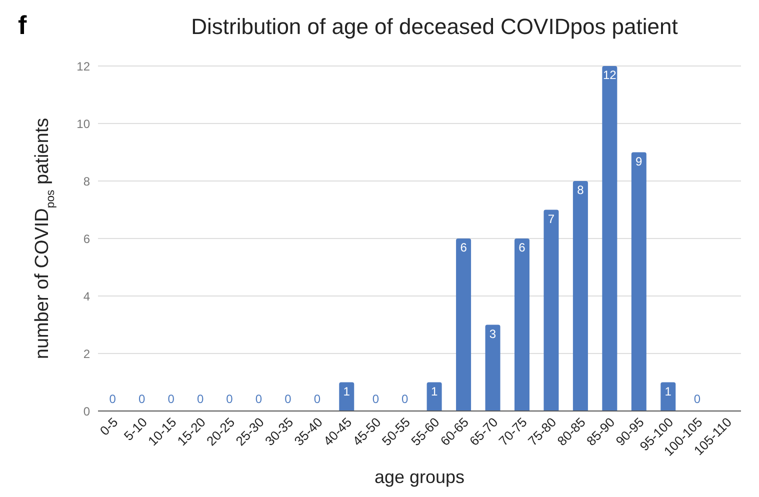 The image size is (759, 497). I want to click on y-tick-label: 0, so click(86, 411).